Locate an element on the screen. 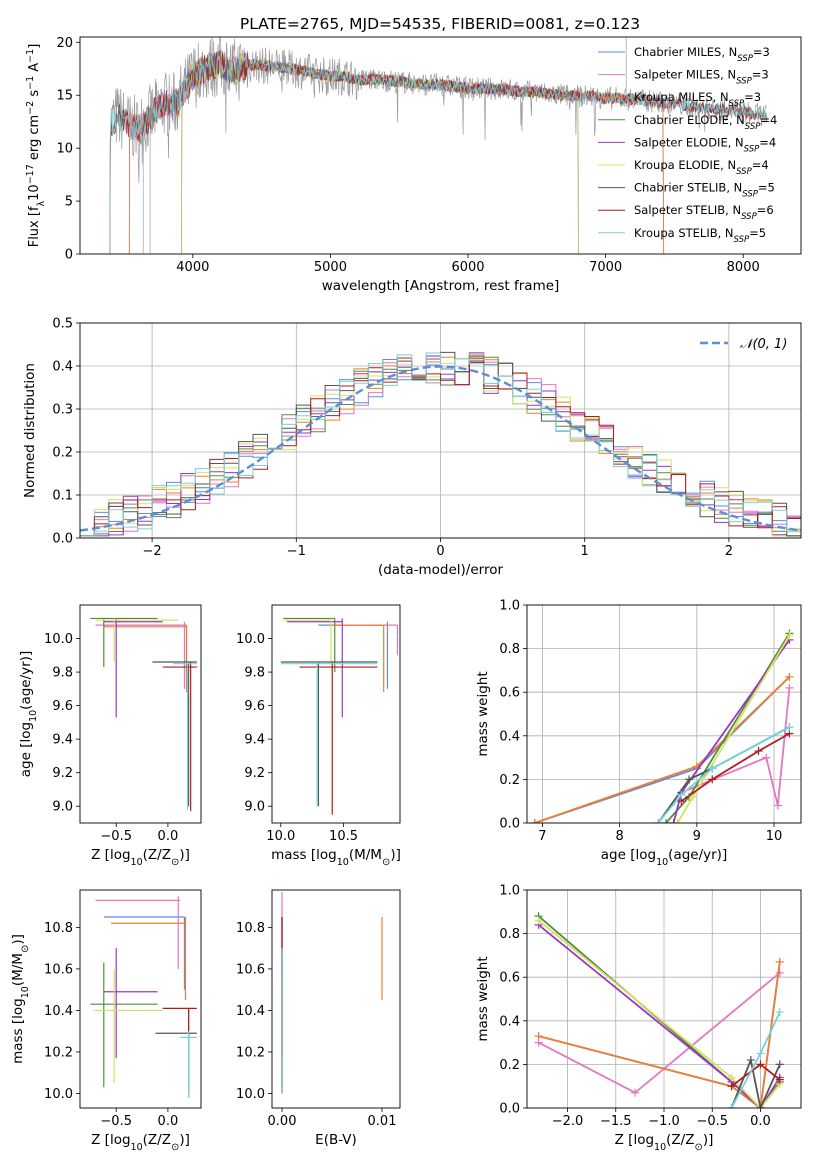 The height and width of the screenshot is (1170, 819). age-vs-mass-plot-area is located at coordinates (339, 716).